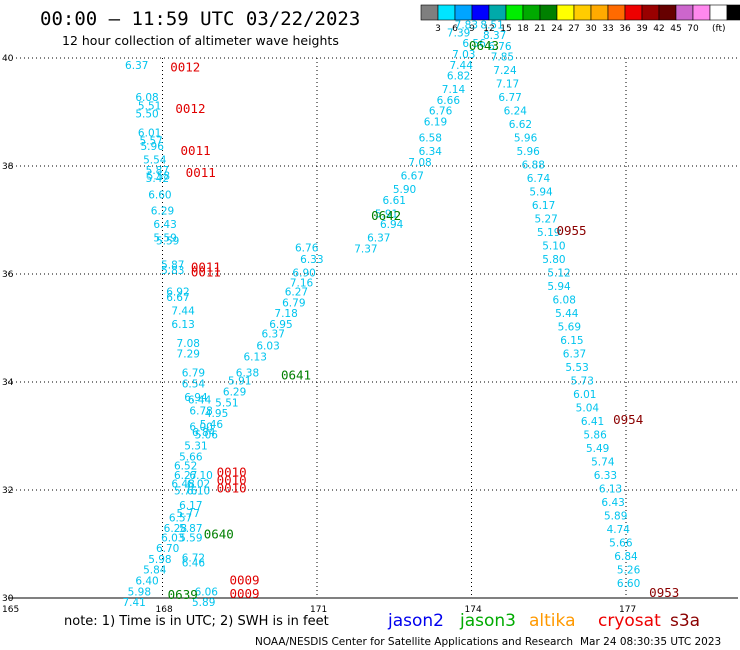  What do you see at coordinates (431, 152) in the screenshot?
I see `wave-height-point: 6.34` at bounding box center [431, 152].